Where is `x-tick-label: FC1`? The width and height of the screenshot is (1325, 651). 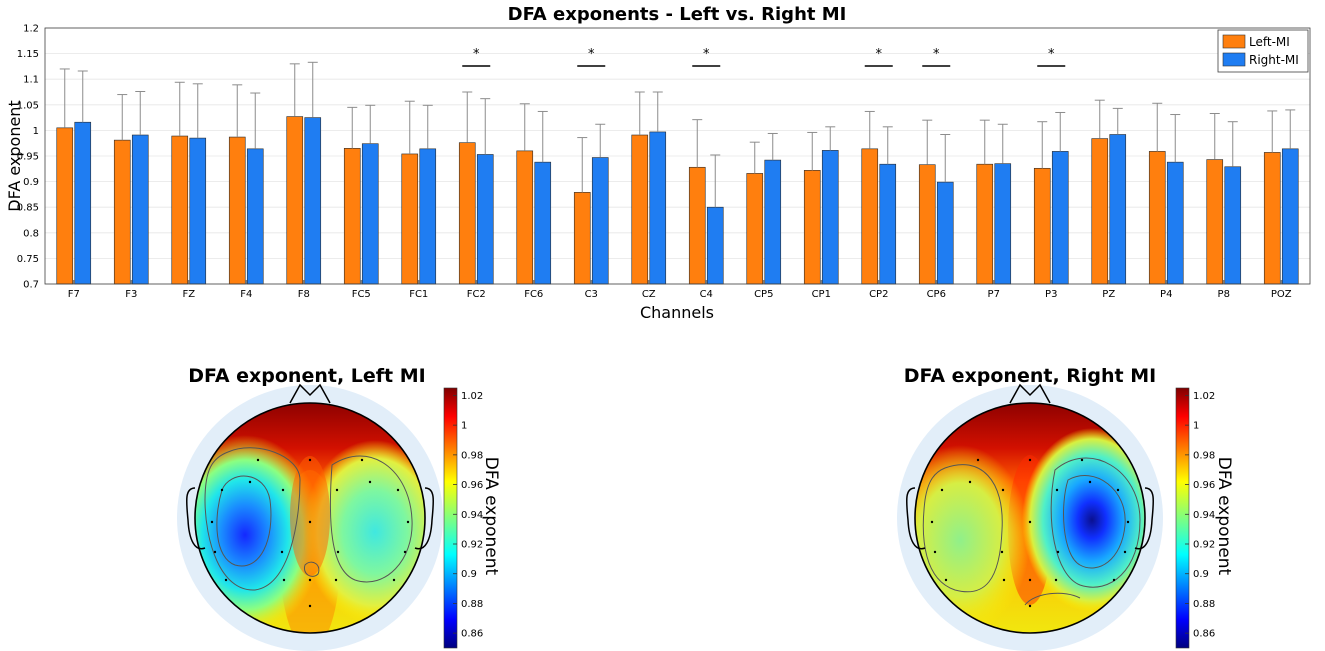
x-tick-label: FC1 is located at coordinates (418, 294).